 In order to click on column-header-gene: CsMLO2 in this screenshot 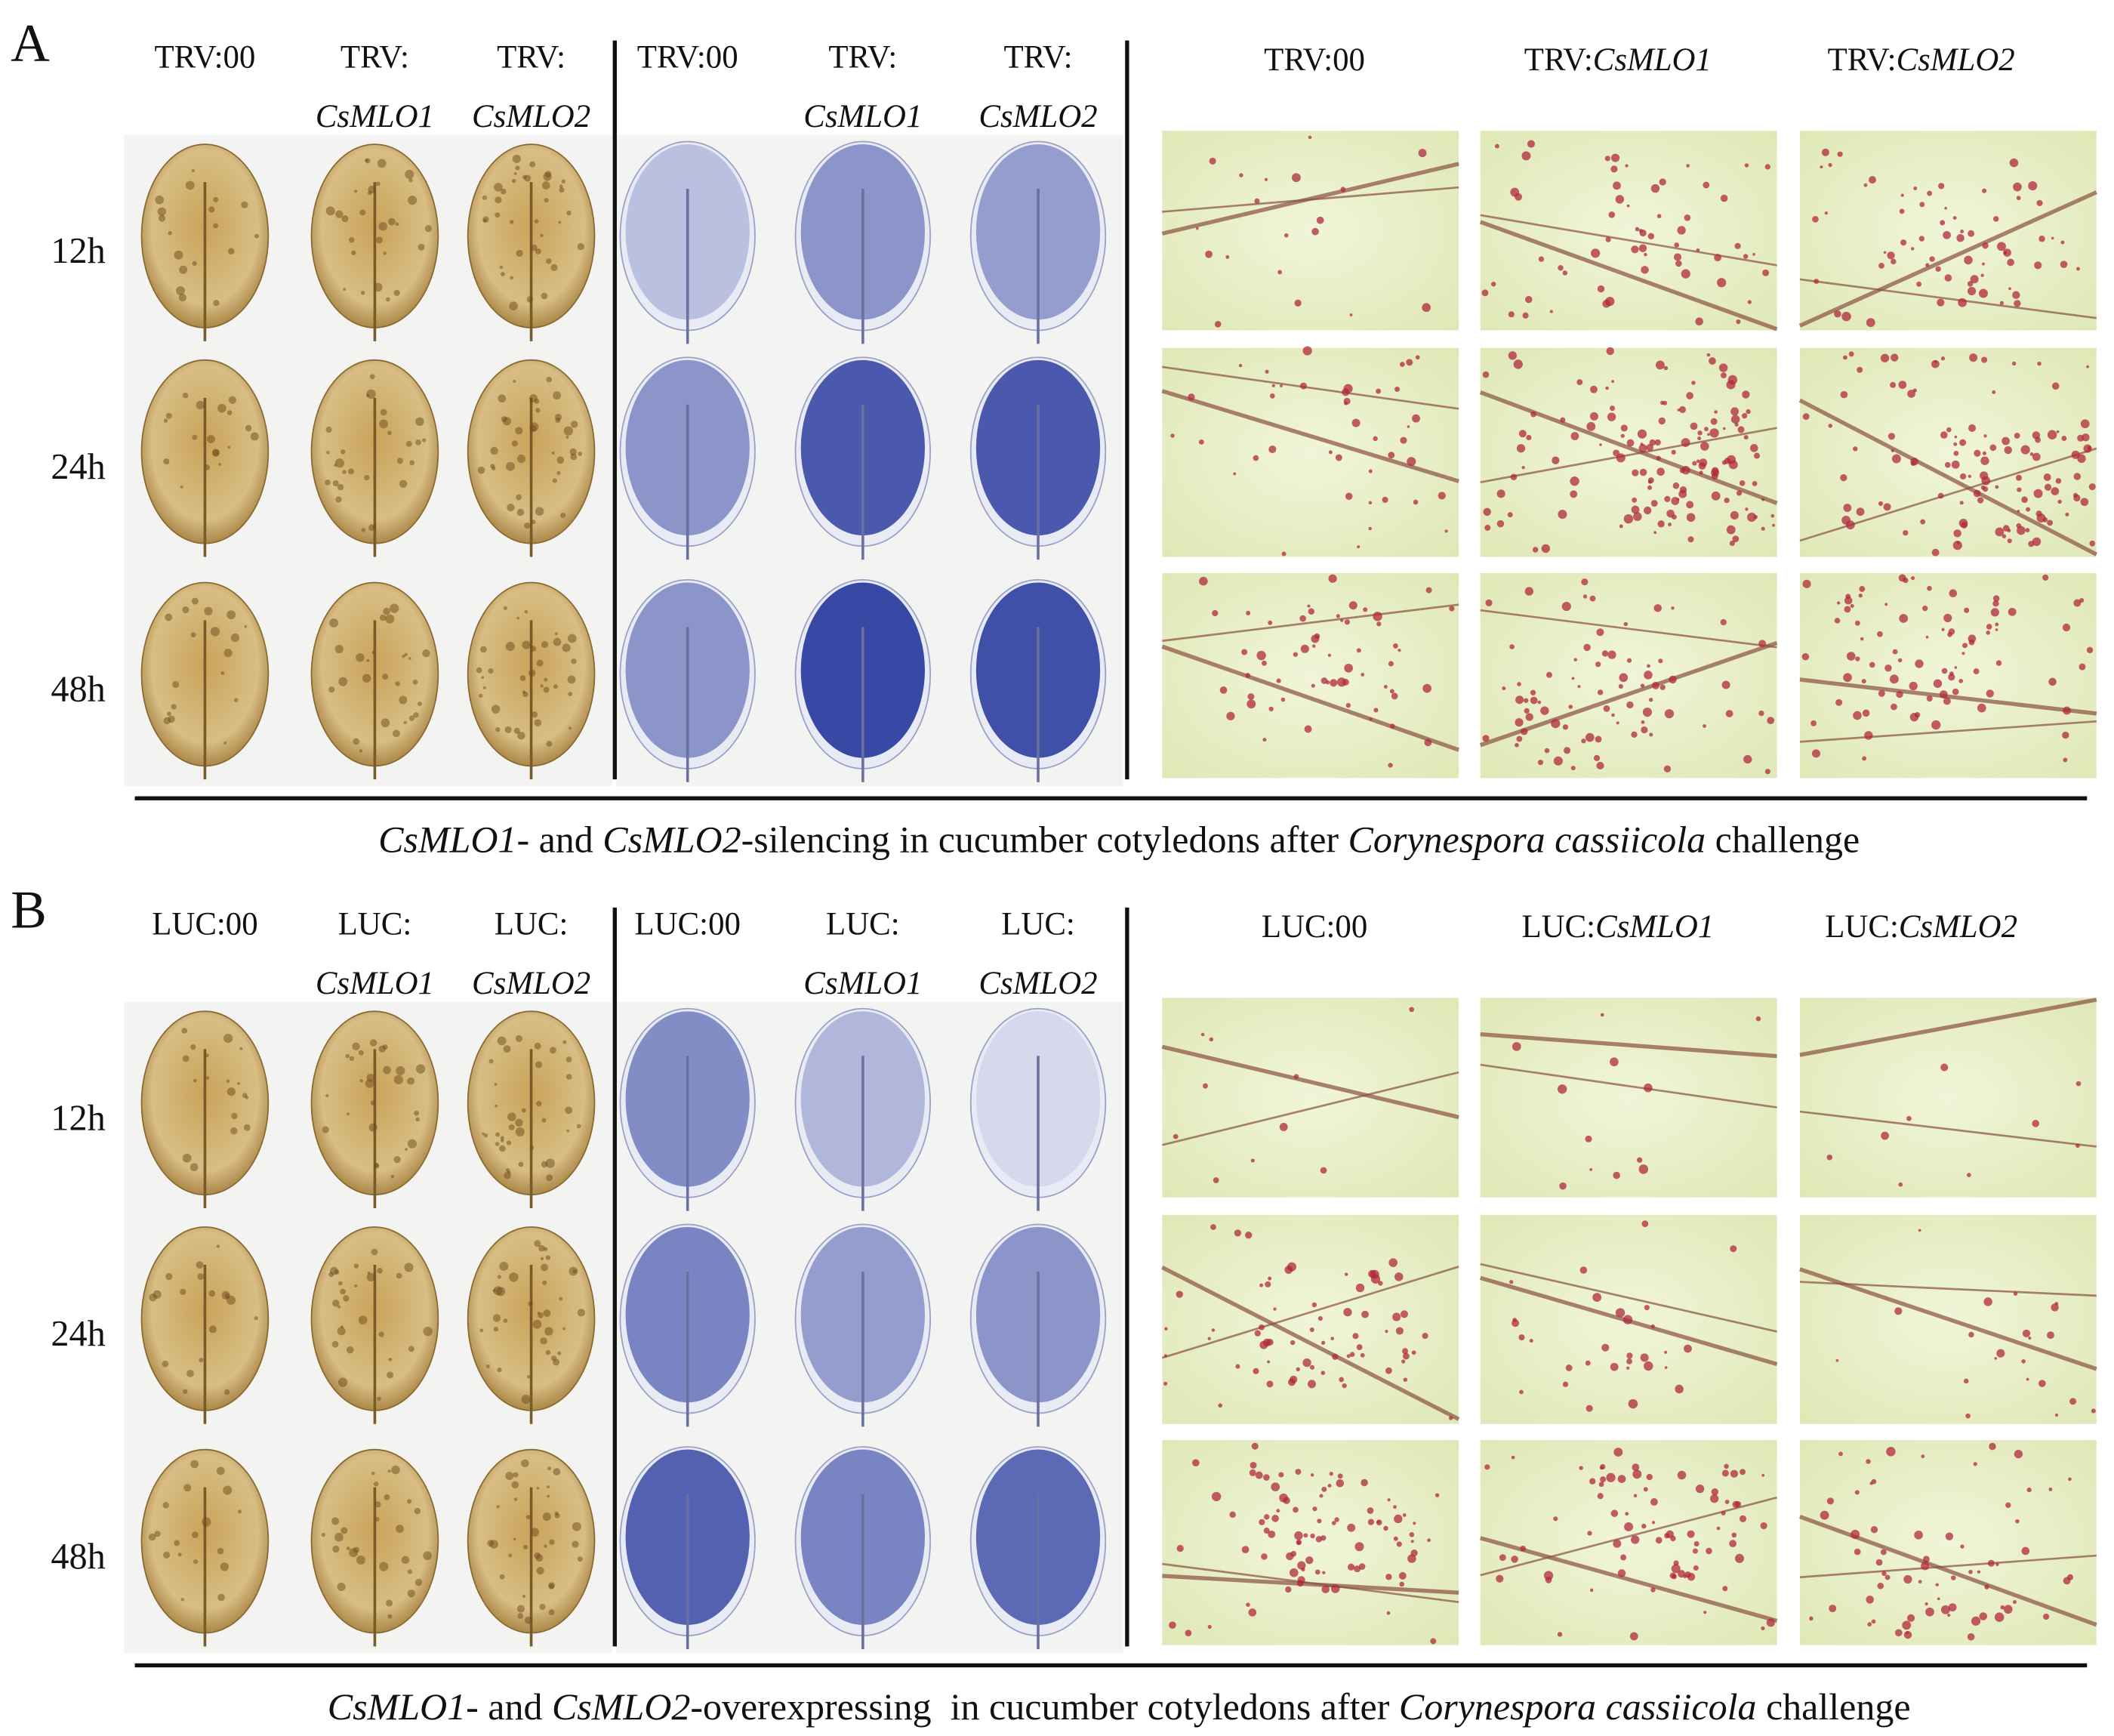, I will do `click(531, 117)`.